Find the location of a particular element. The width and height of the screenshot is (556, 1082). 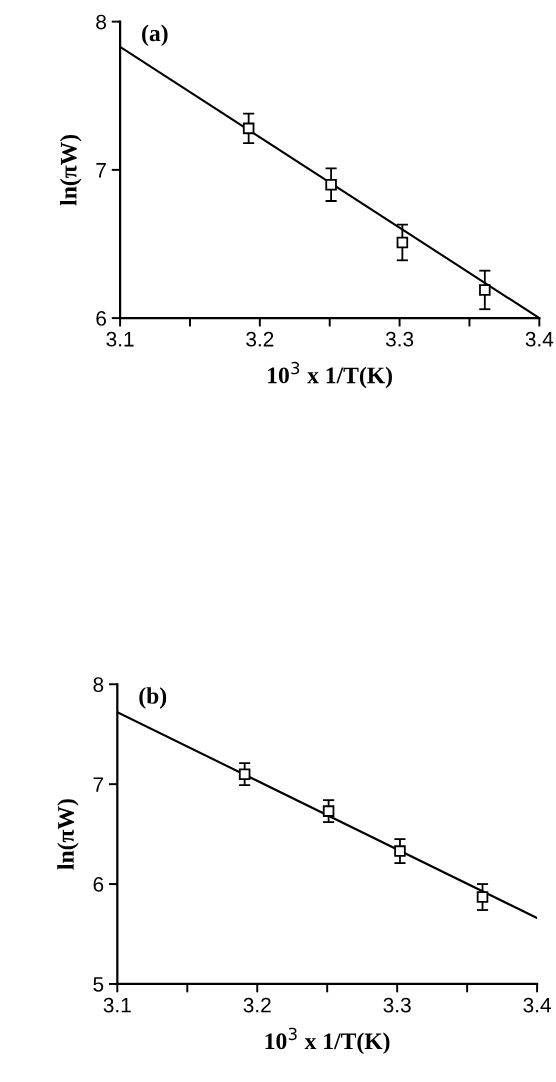

annotation: (b) is located at coordinates (153, 698).